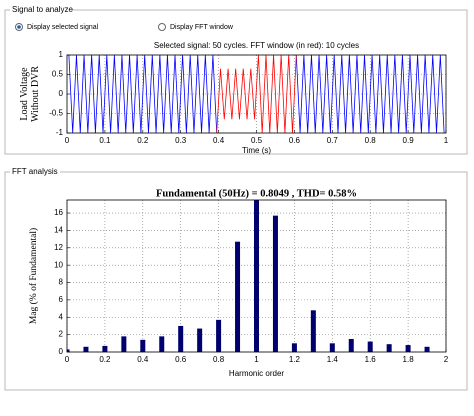  What do you see at coordinates (35, 94) in the screenshot?
I see `y-axis-label: Without DVR` at bounding box center [35, 94].